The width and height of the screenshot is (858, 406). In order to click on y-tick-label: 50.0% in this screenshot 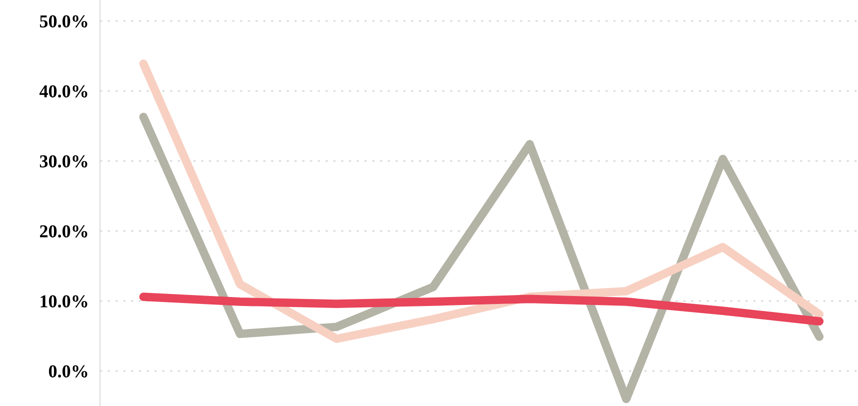, I will do `click(64, 21)`.